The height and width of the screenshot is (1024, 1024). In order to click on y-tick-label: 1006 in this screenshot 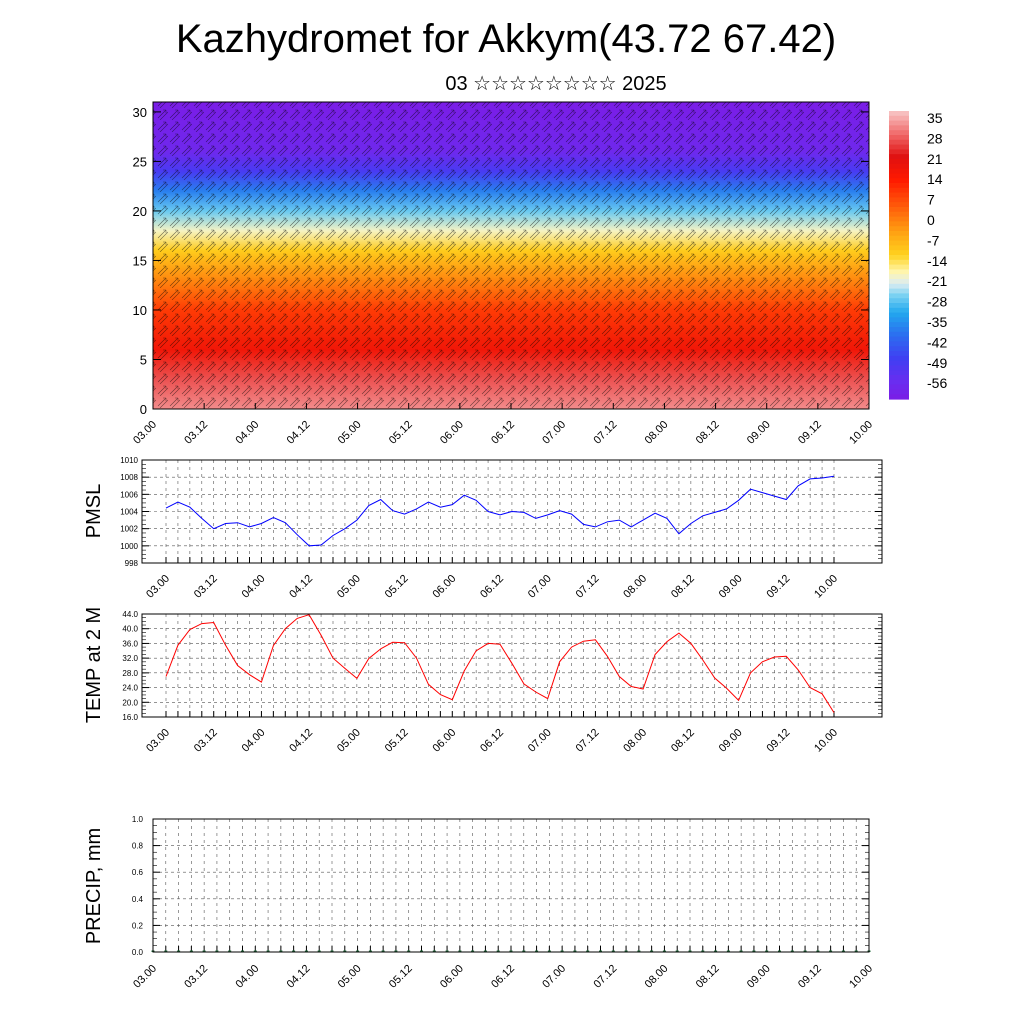, I will do `click(129, 494)`.